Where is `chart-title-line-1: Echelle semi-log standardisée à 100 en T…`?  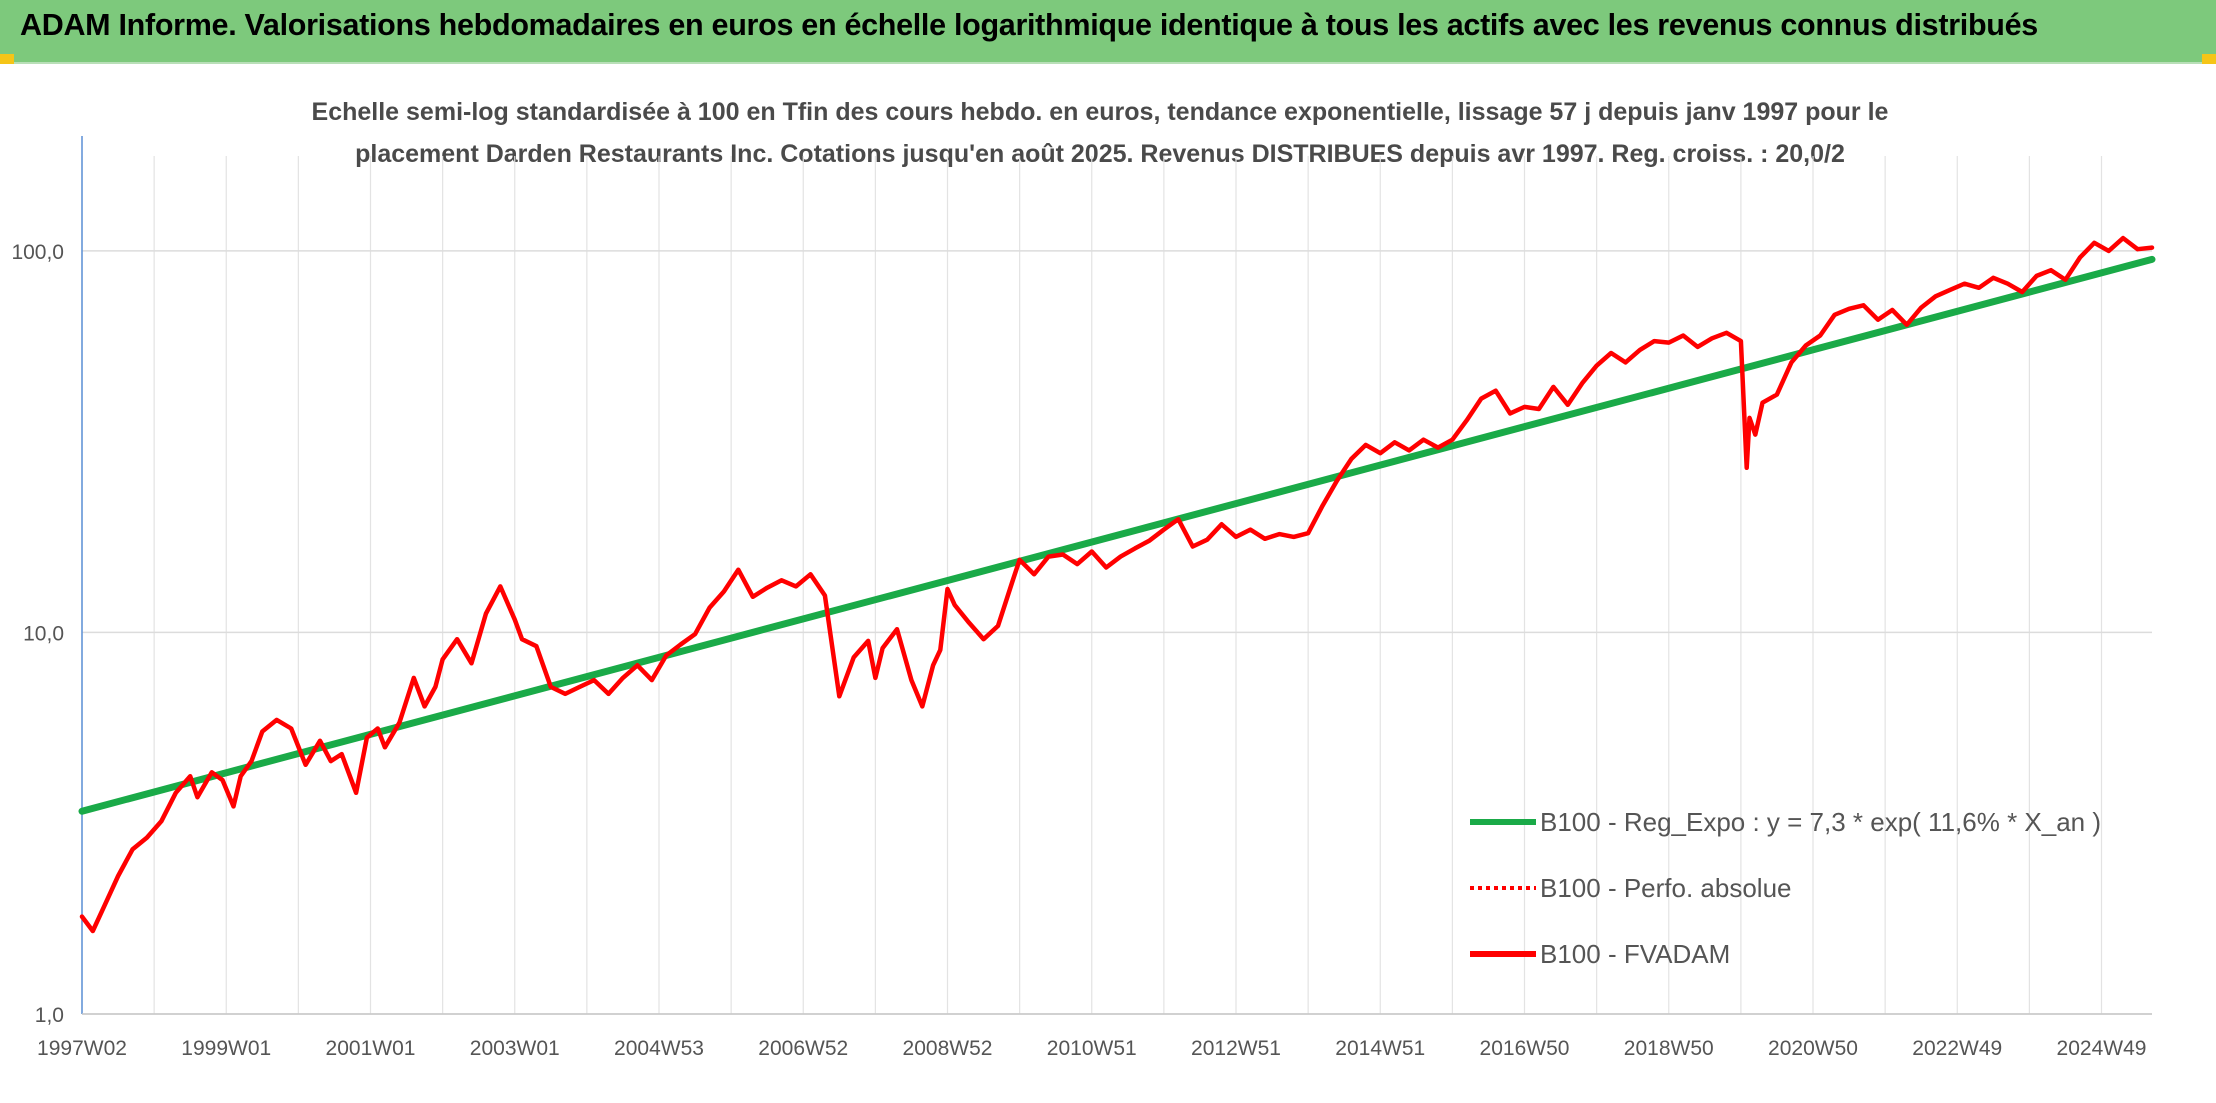
chart-title-line-1: Echelle semi-log standardisée à 100 en T… is located at coordinates (1100, 112).